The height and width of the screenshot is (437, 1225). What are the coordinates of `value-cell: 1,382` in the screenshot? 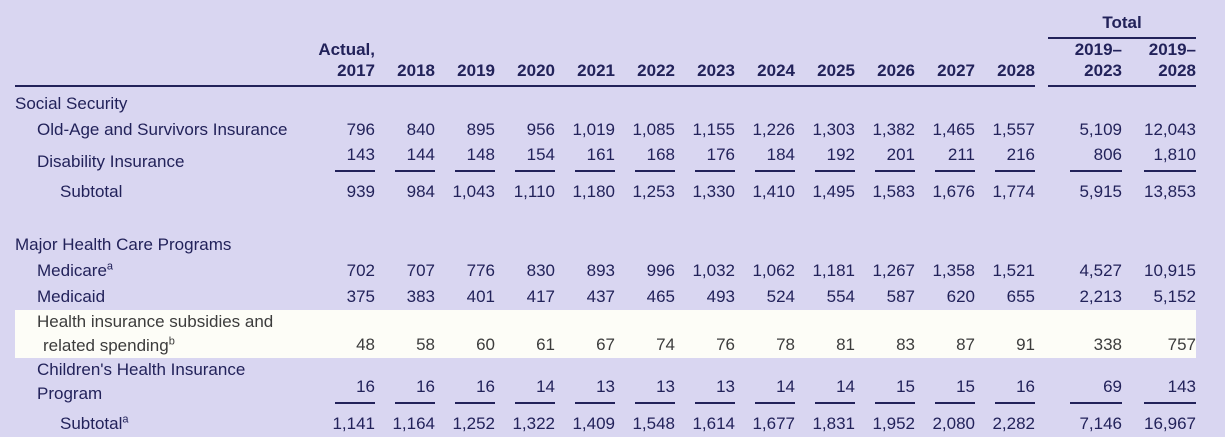 It's located at (893, 129).